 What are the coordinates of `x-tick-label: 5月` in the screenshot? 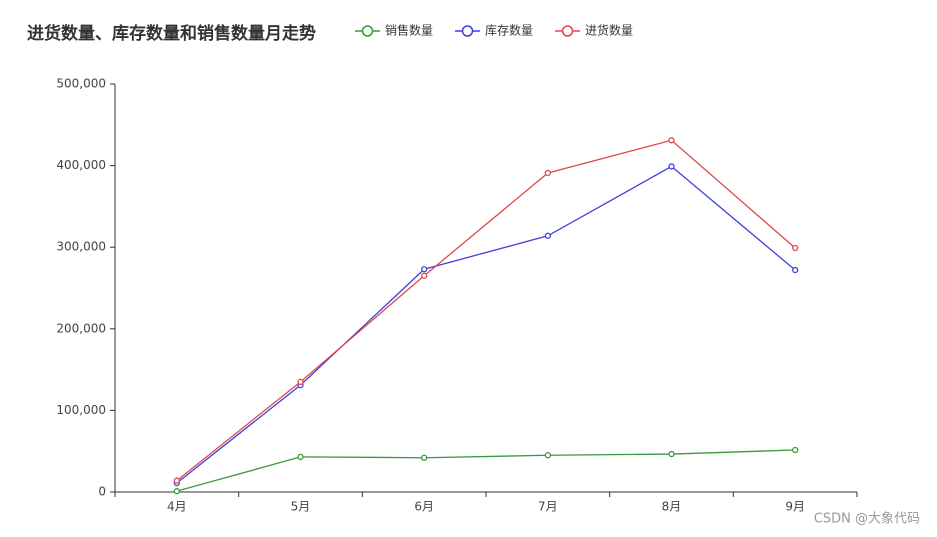 It's located at (301, 507).